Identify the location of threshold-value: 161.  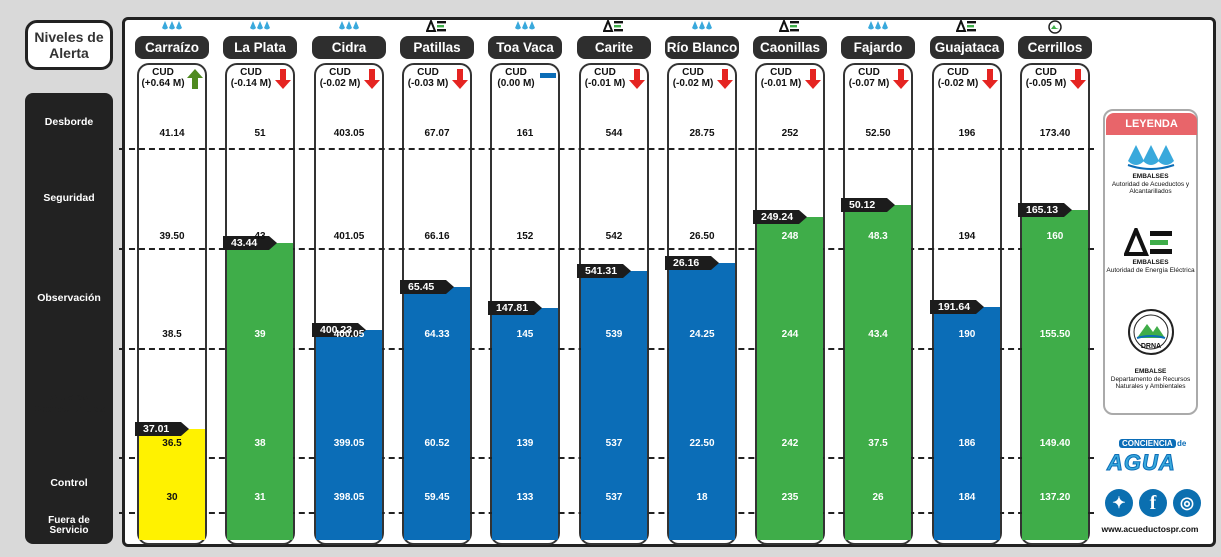
(525, 133).